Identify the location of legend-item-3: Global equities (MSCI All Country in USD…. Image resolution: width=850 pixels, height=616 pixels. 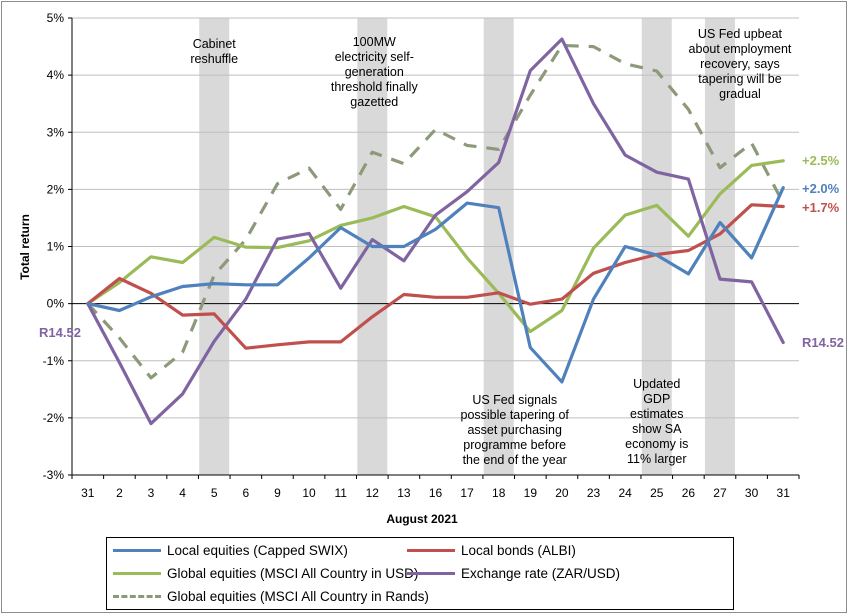
(265, 573).